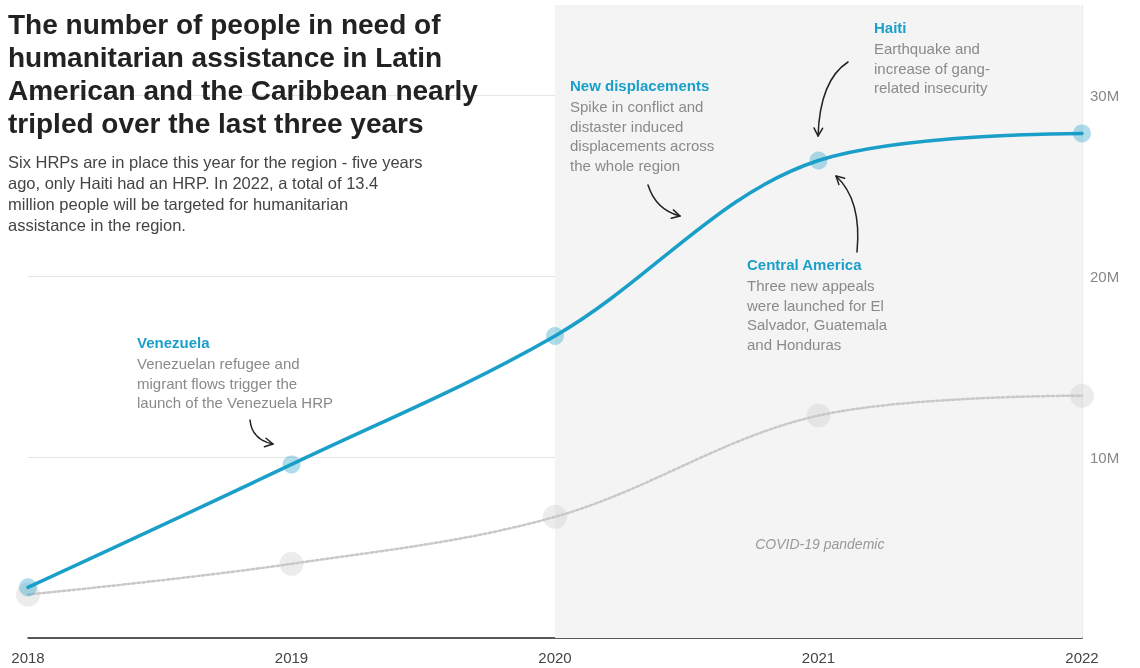 The height and width of the screenshot is (668, 1140). What do you see at coordinates (291, 657) in the screenshot?
I see `x-tick-label: 2019` at bounding box center [291, 657].